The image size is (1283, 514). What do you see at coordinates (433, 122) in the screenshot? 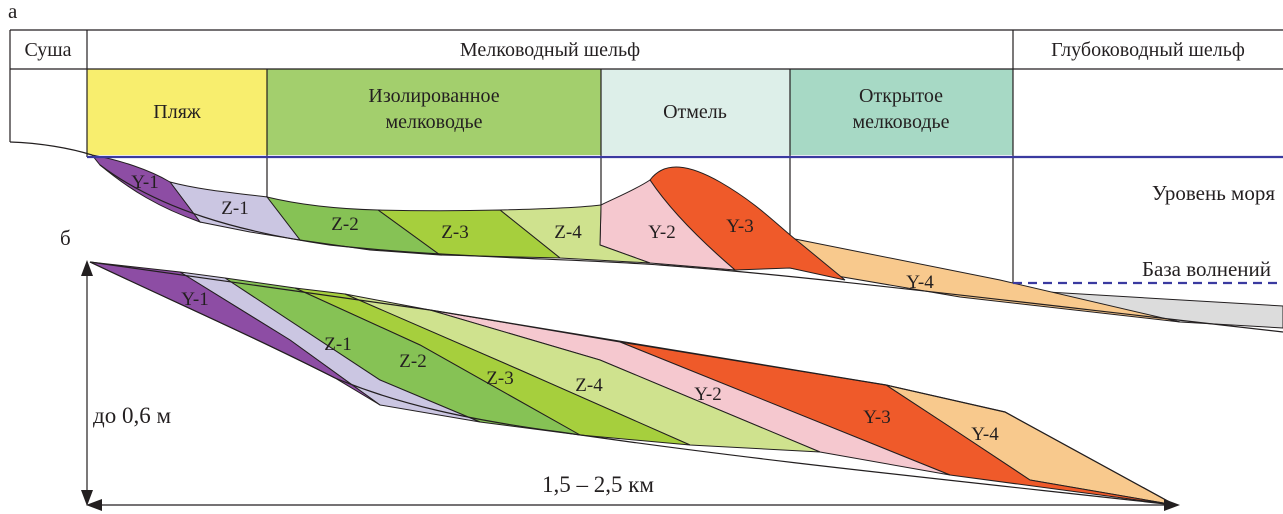
I see `zone-isolated-label-2: мелководье` at bounding box center [433, 122].